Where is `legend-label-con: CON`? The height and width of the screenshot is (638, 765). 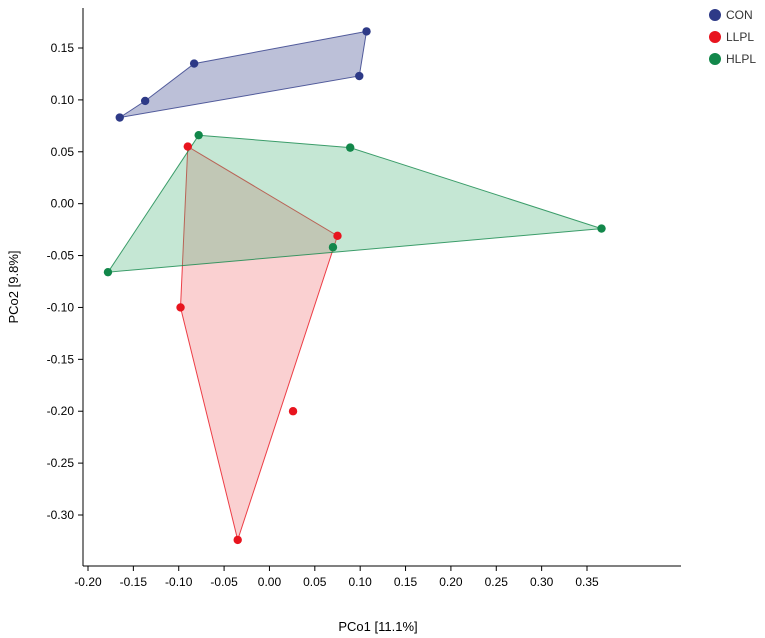
legend-label-con: CON is located at coordinates (739, 15).